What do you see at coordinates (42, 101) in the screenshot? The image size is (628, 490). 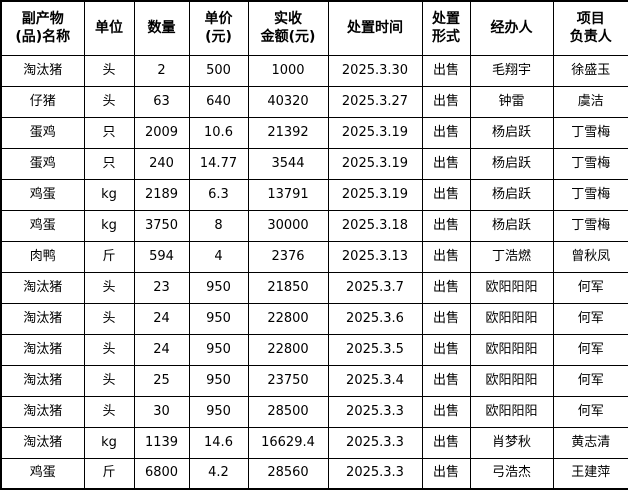 I see `table-cell: 仔猪` at bounding box center [42, 101].